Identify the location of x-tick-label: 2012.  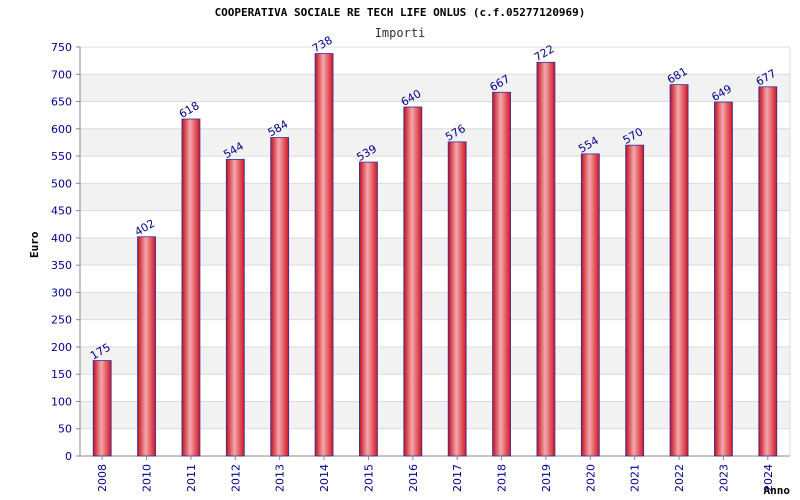
(235, 478).